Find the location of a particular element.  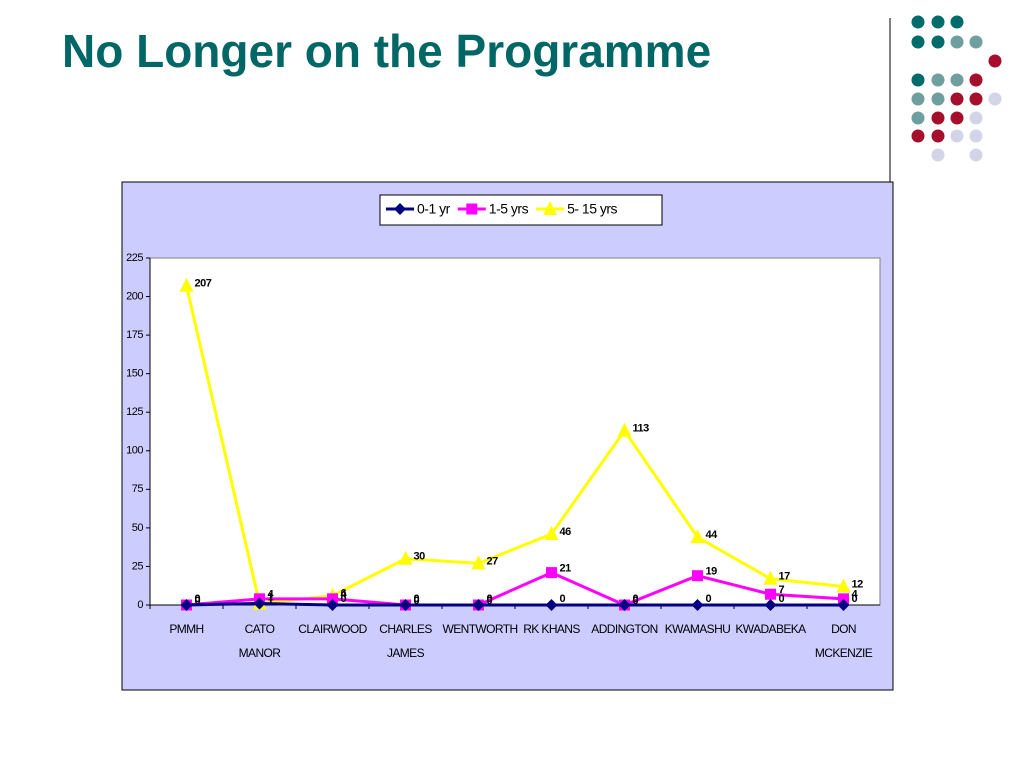

data-label: 19 is located at coordinates (712, 572).